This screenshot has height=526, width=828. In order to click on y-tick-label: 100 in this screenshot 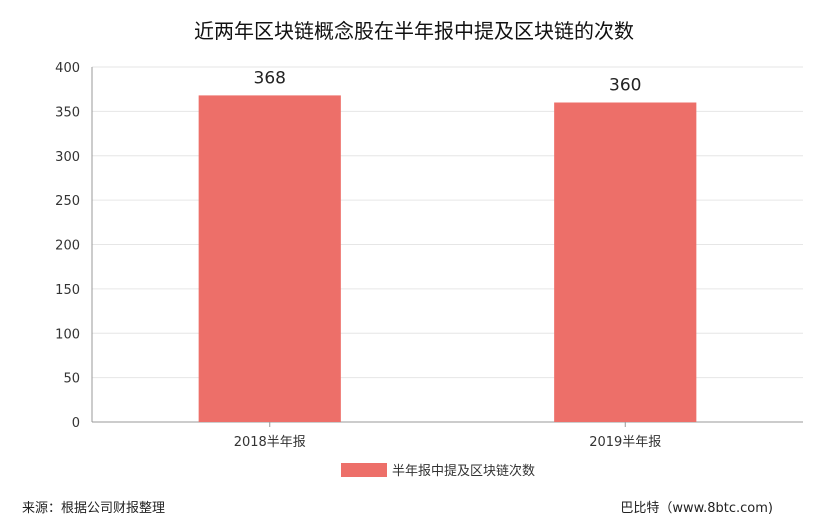, I will do `click(67, 334)`.